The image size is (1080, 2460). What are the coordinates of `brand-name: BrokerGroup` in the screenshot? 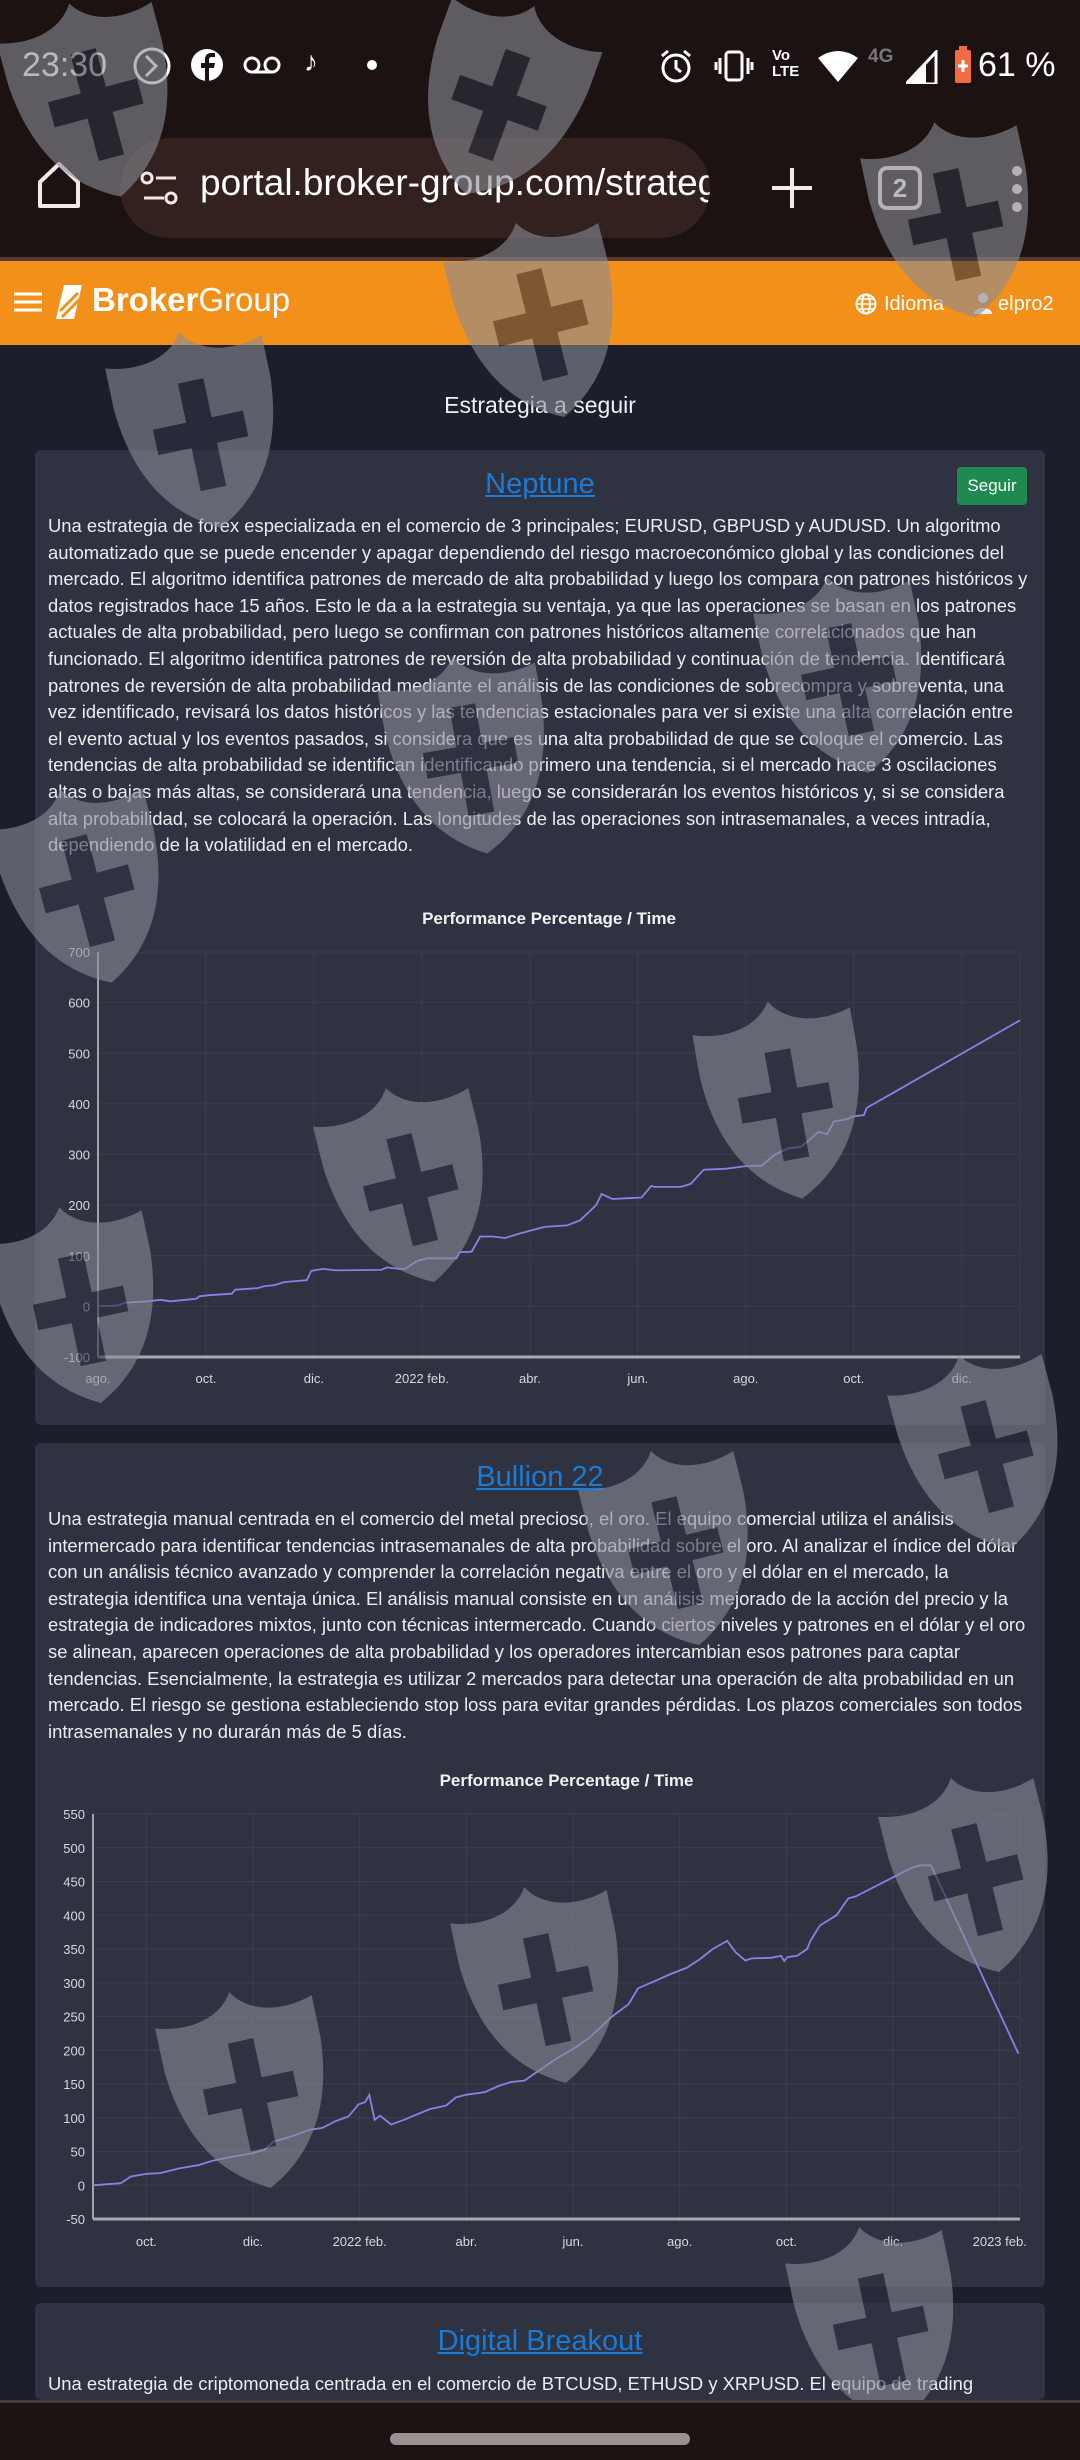 It's located at (191, 300).